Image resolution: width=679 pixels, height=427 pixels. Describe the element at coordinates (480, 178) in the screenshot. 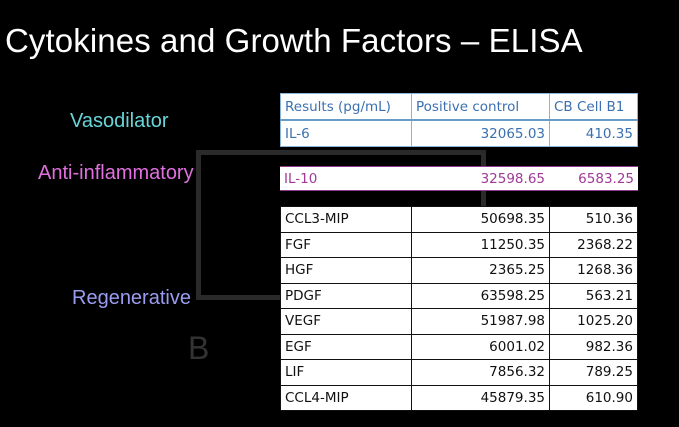

I see `positive-control-value: 32598.65` at that location.